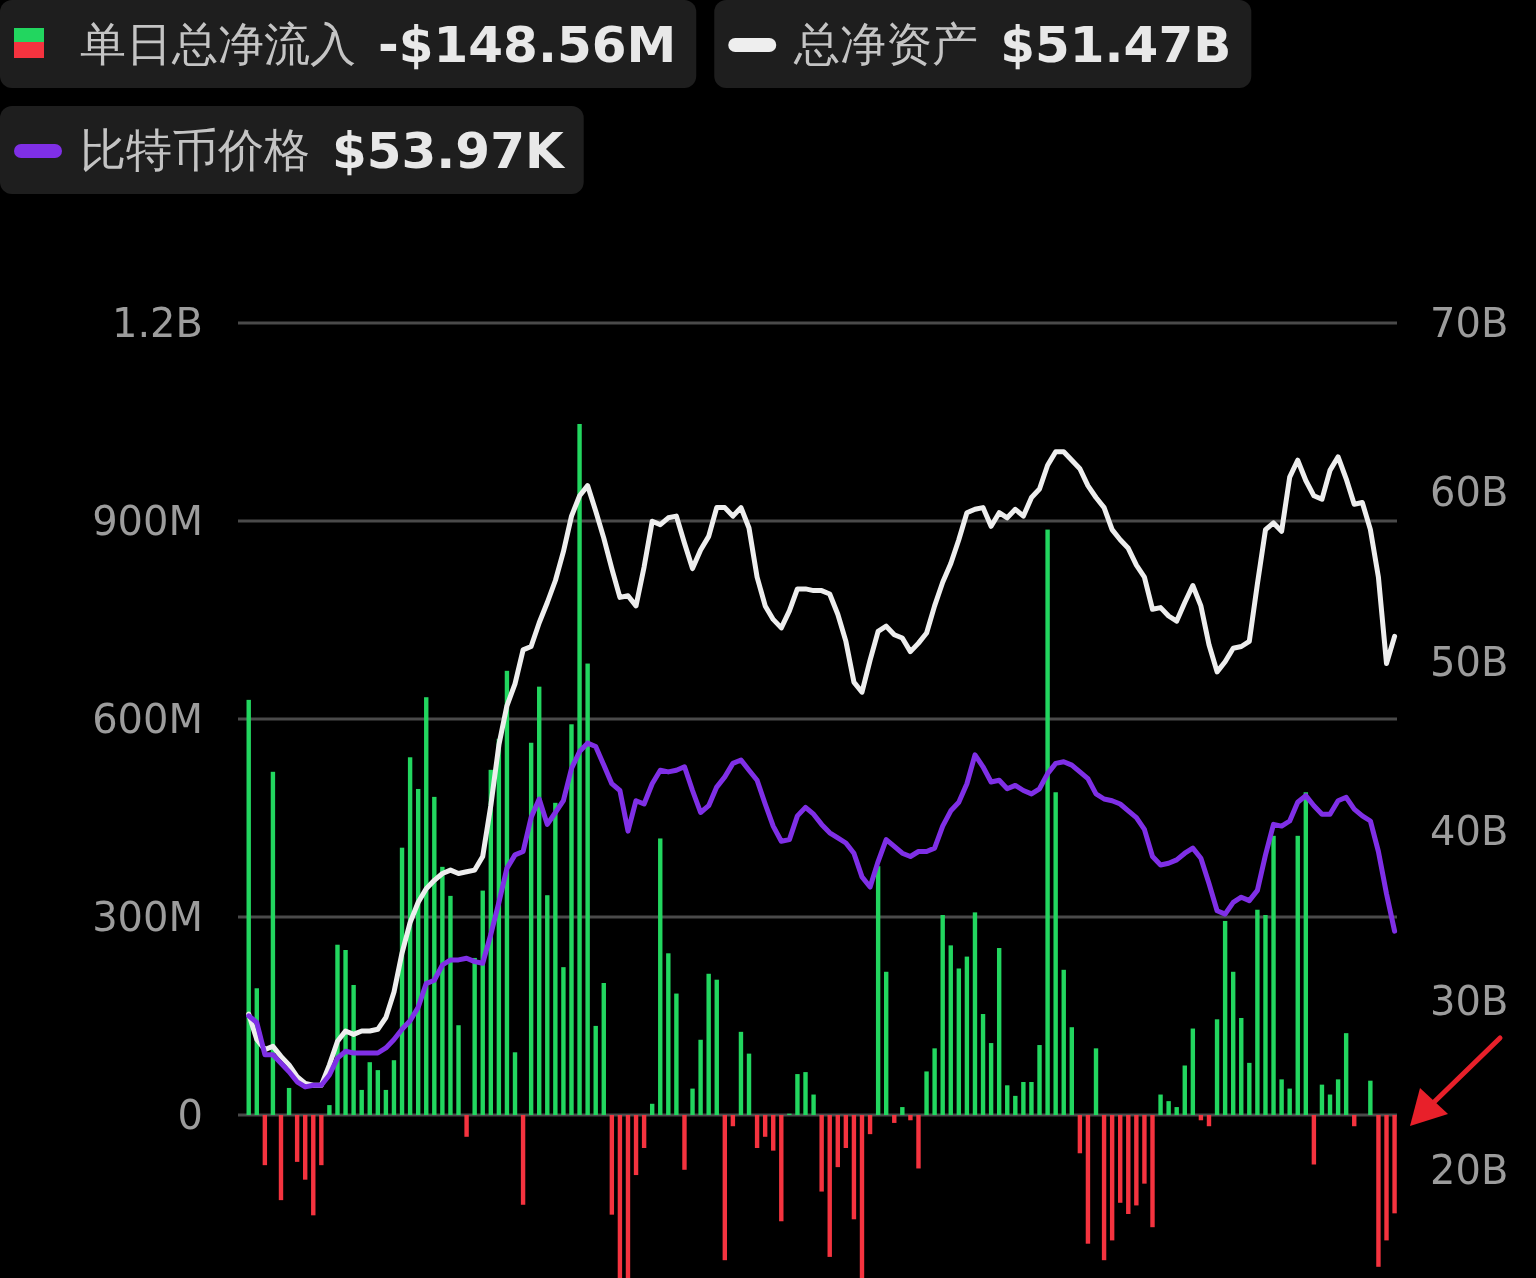 Image resolution: width=1536 pixels, height=1278 pixels. I want to click on y-tick-label: 300M, so click(147, 917).